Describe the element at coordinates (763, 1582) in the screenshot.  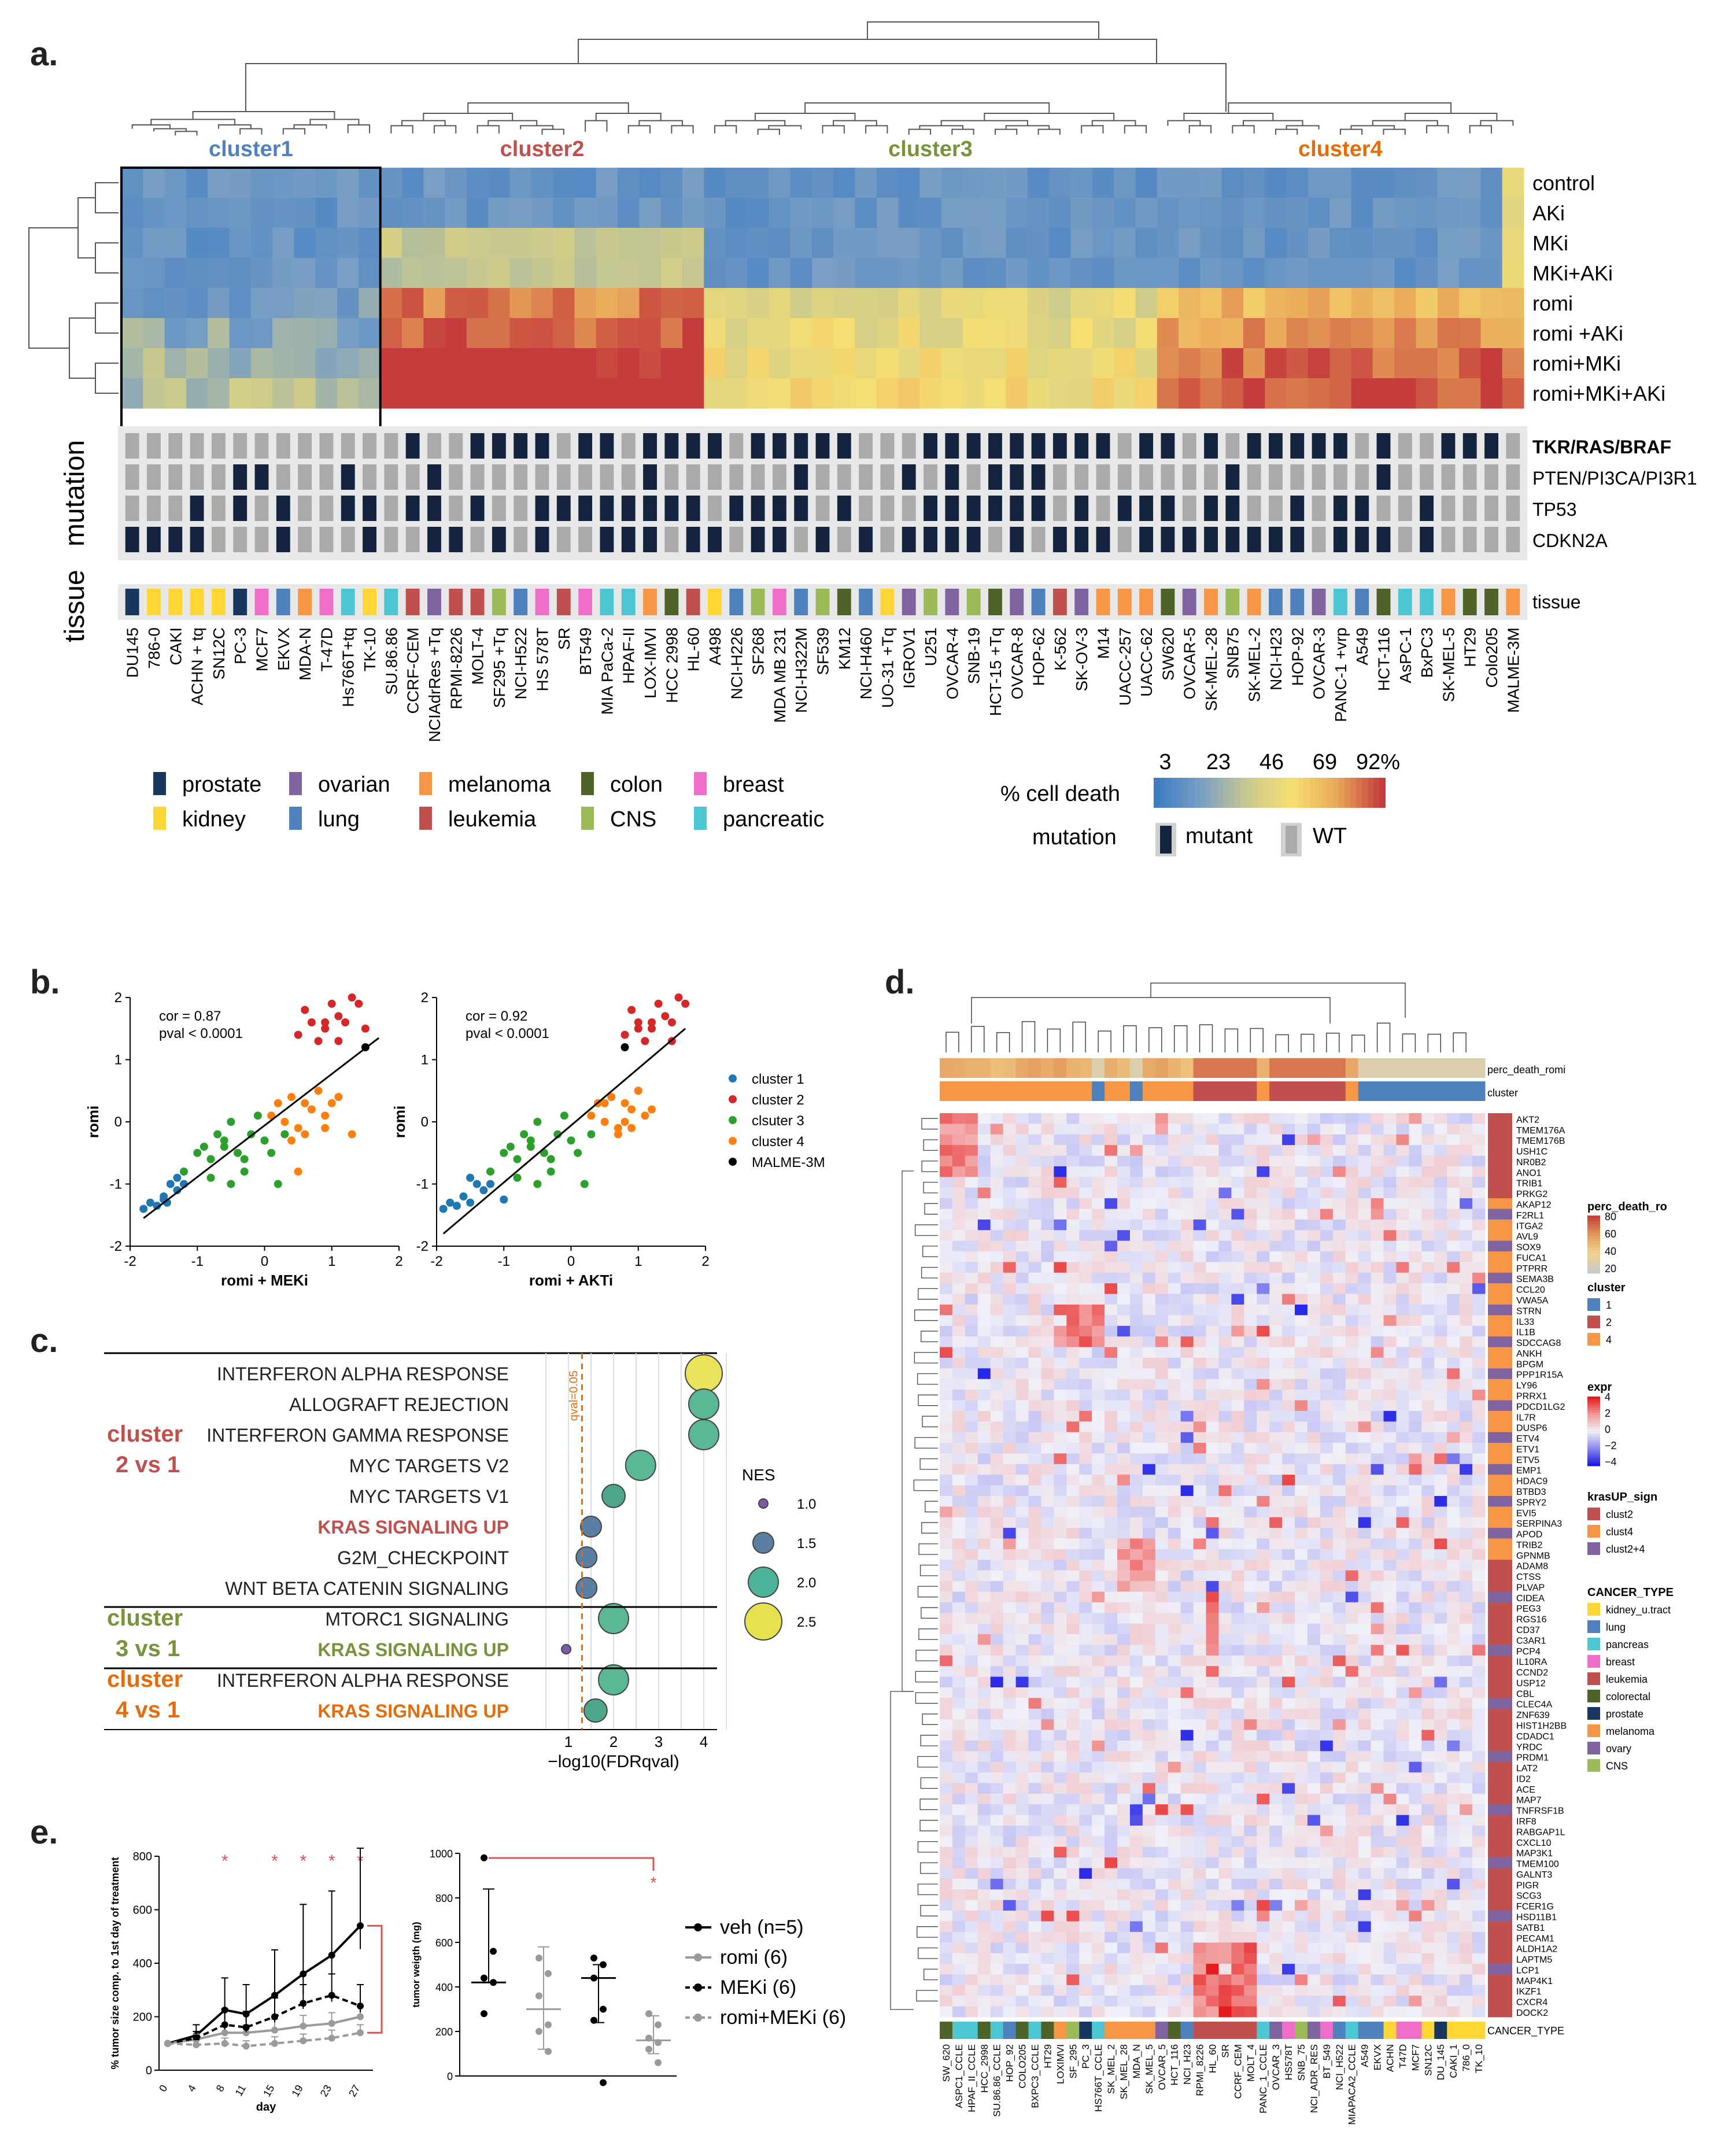
I see `nes-legend-marker` at that location.